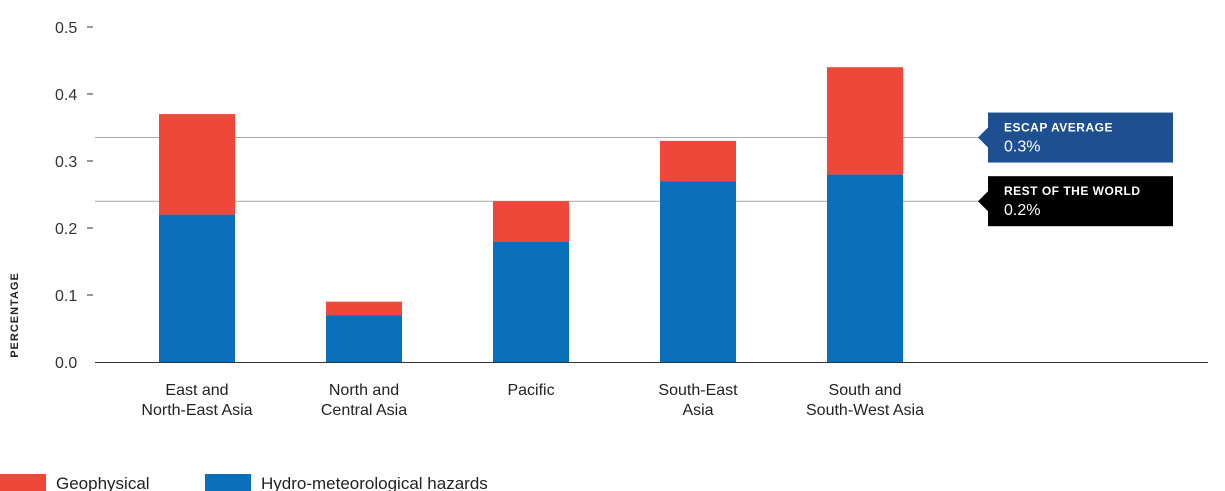  I want to click on x-category-label: Pacific, so click(530, 390).